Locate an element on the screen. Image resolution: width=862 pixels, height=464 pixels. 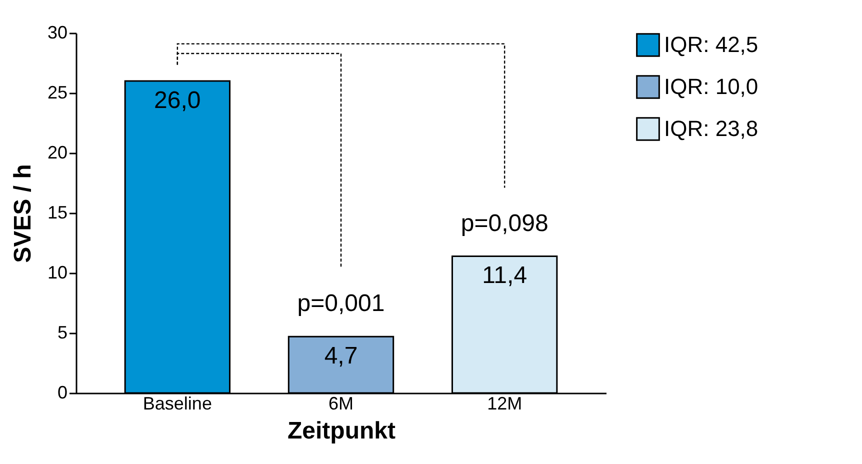
y-tick-label: 30 is located at coordinates (57, 32).